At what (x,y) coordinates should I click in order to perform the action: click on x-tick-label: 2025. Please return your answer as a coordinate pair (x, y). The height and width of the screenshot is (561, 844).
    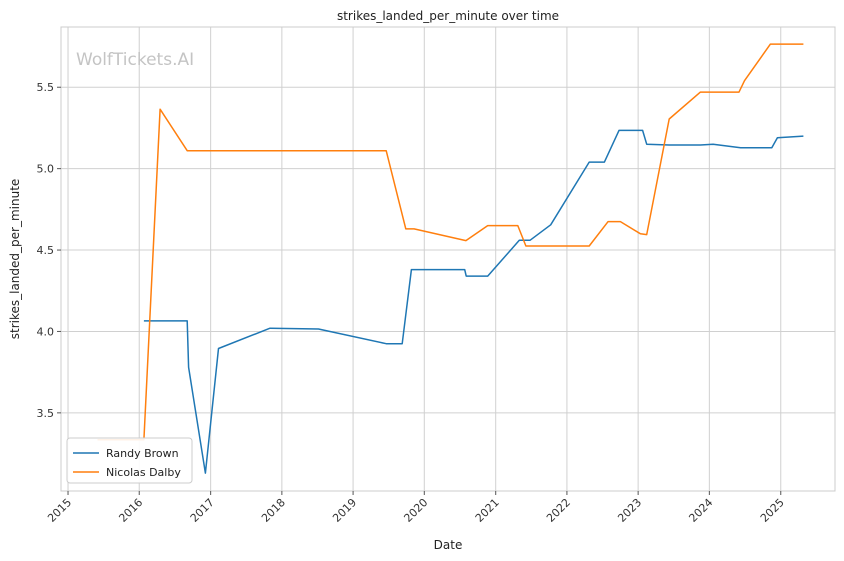
    Looking at the image, I should click on (772, 510).